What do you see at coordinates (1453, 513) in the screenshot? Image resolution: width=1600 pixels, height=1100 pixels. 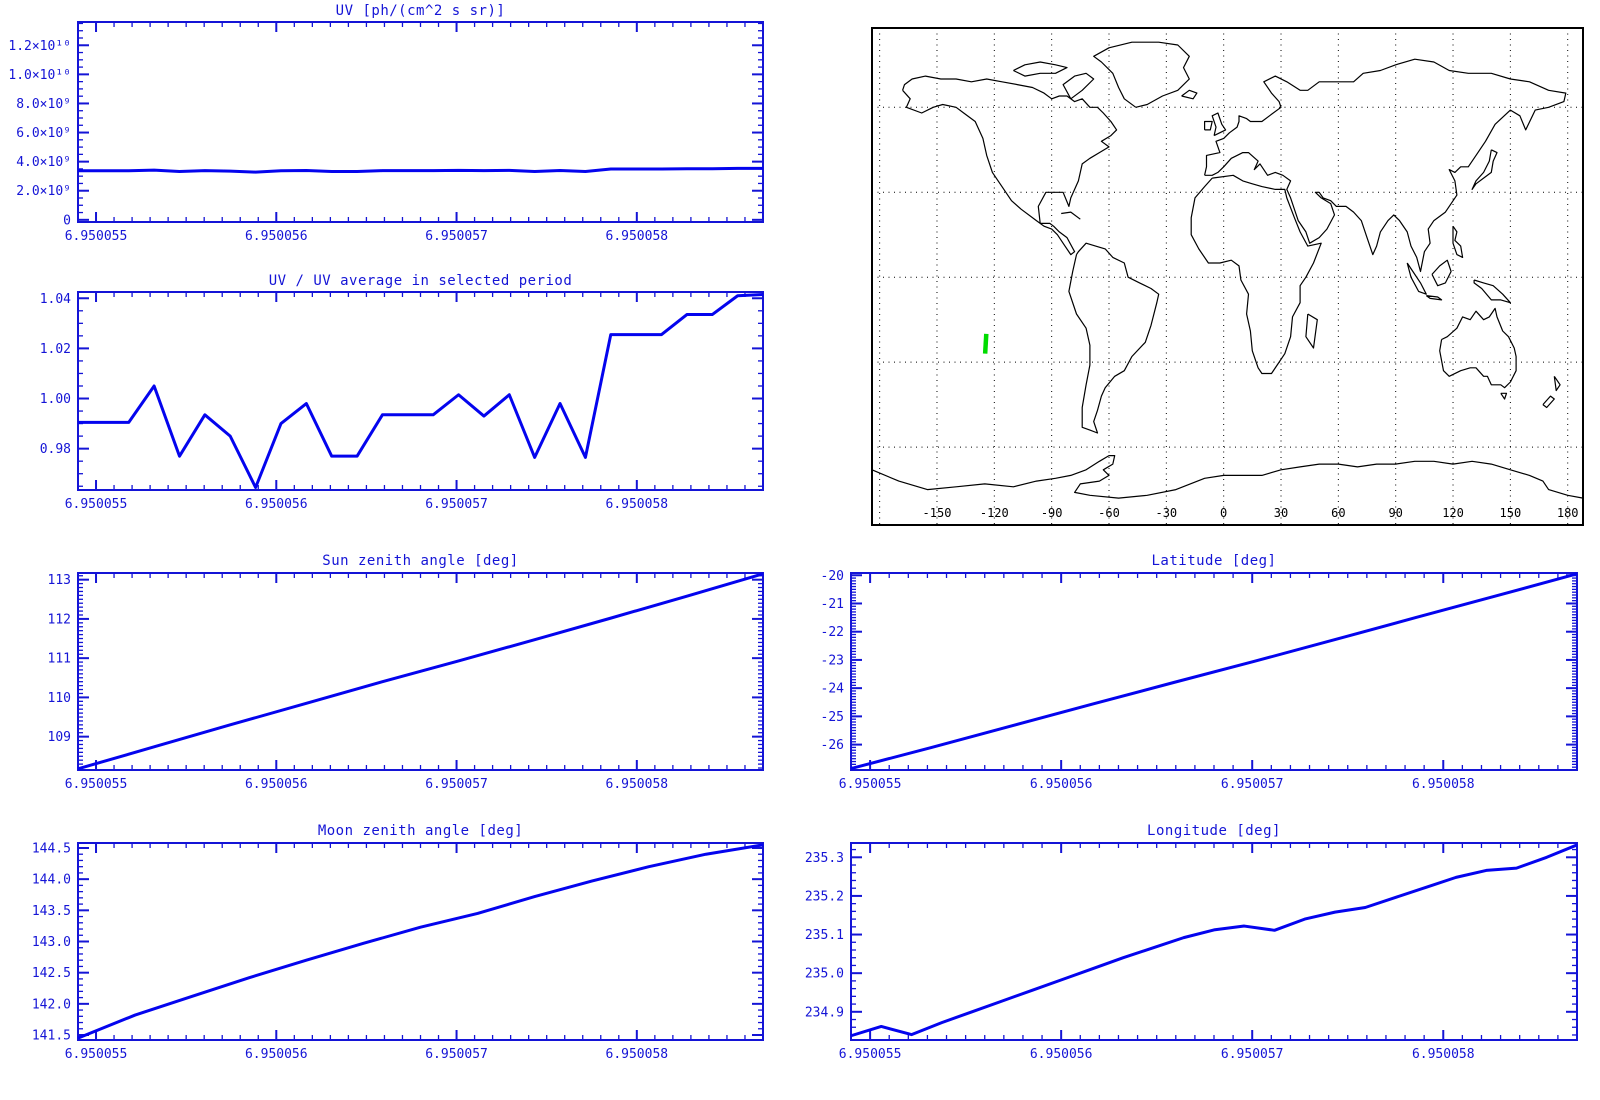 I see `map-lon-label: 120` at bounding box center [1453, 513].